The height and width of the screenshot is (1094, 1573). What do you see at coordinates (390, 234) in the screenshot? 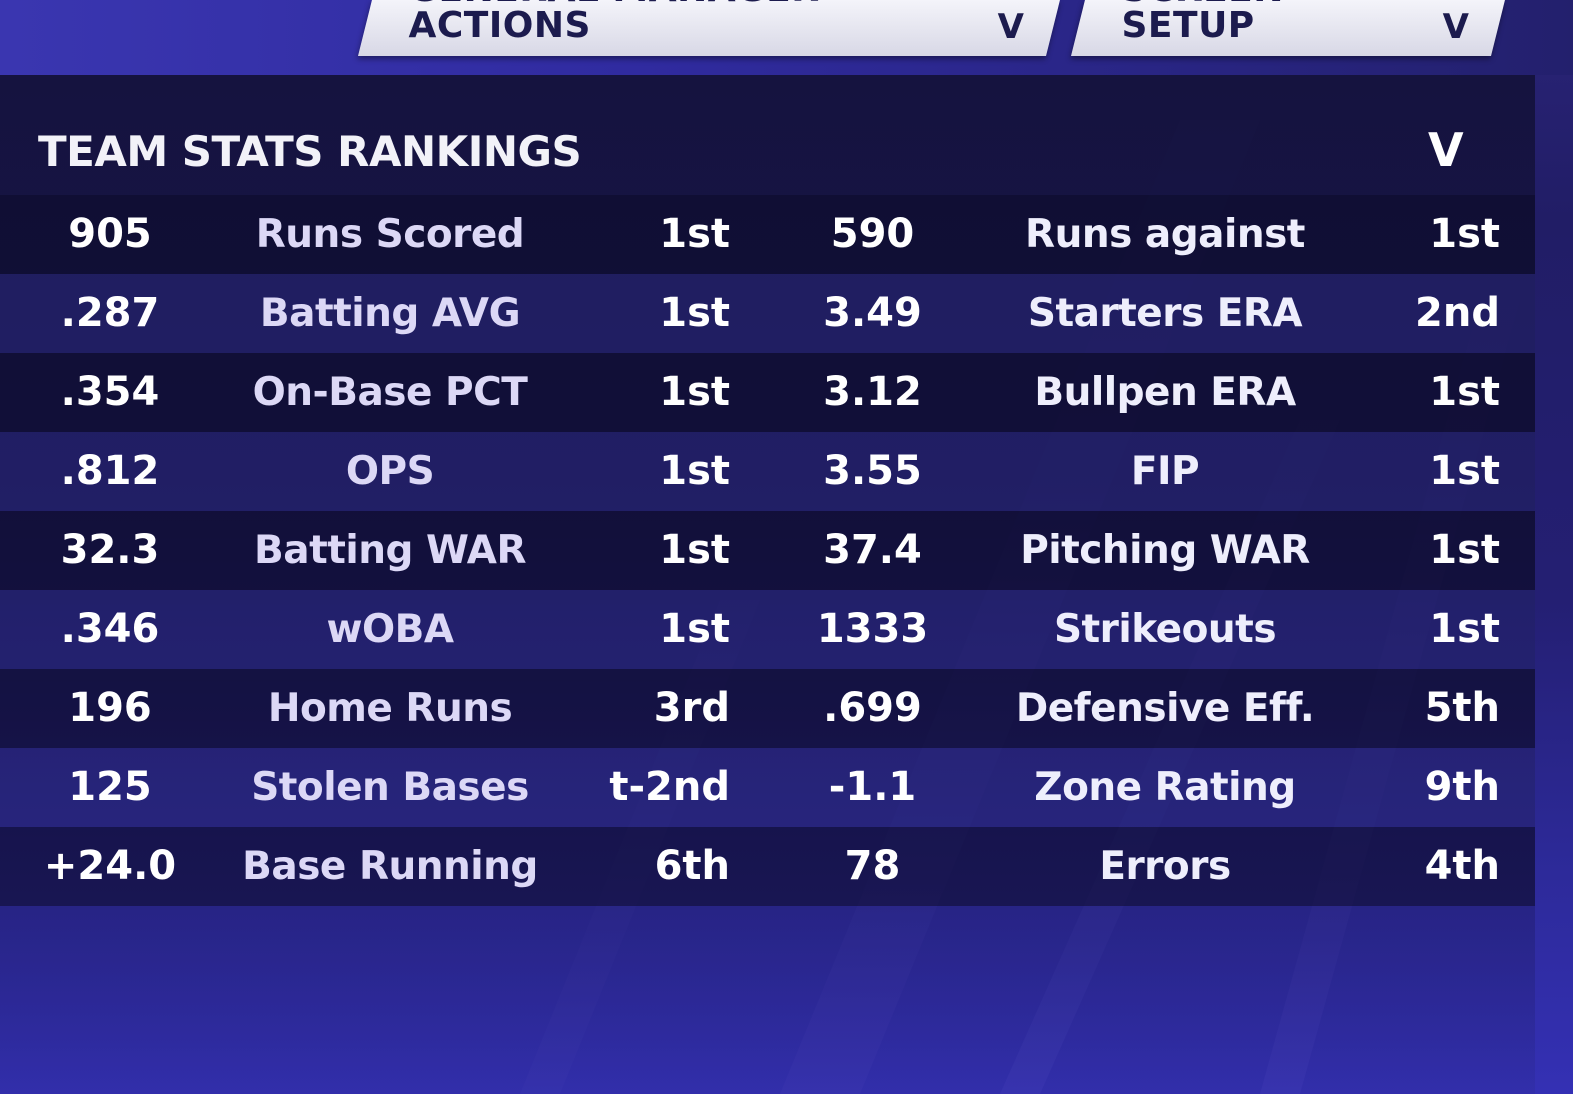
I see `offense-stat-label: Runs Scored` at bounding box center [390, 234].